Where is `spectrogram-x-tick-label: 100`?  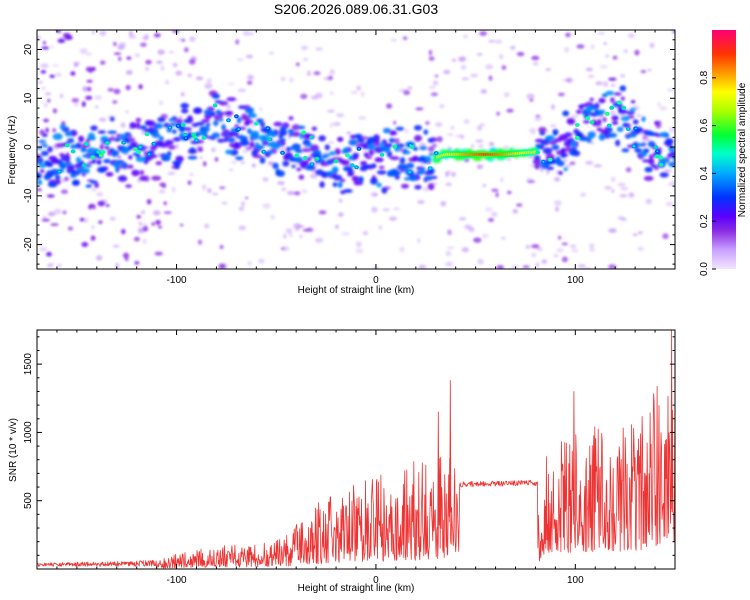 spectrogram-x-tick-label: 100 is located at coordinates (575, 280).